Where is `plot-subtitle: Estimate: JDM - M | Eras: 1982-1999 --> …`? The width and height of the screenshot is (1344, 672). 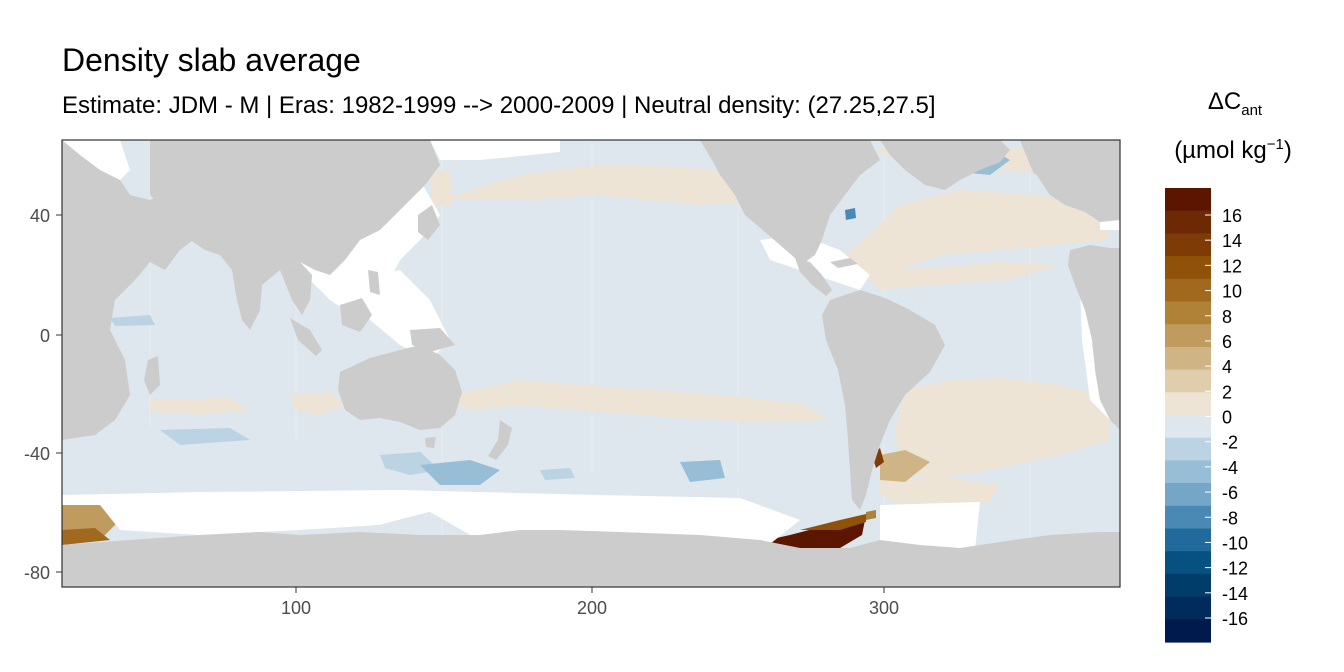 plot-subtitle: Estimate: JDM - M | Eras: 1982-1999 --> … is located at coordinates (499, 105).